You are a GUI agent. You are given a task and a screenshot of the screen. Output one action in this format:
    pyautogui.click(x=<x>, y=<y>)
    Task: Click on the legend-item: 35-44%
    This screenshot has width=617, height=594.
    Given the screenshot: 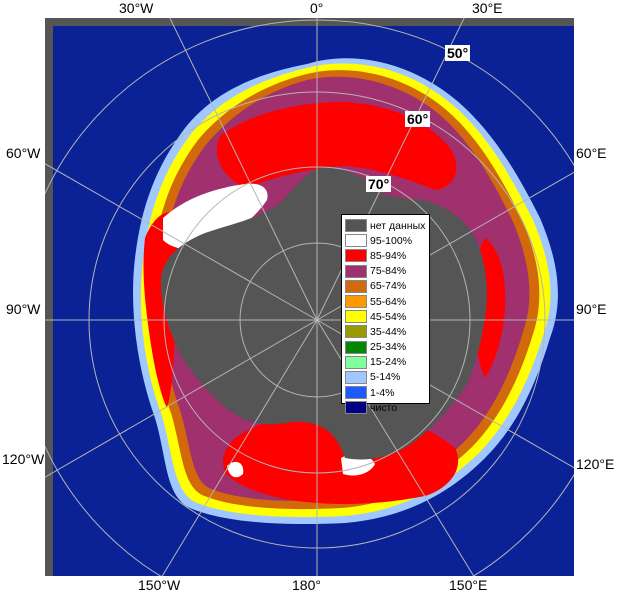 What is the action you would take?
    pyautogui.click(x=385, y=331)
    